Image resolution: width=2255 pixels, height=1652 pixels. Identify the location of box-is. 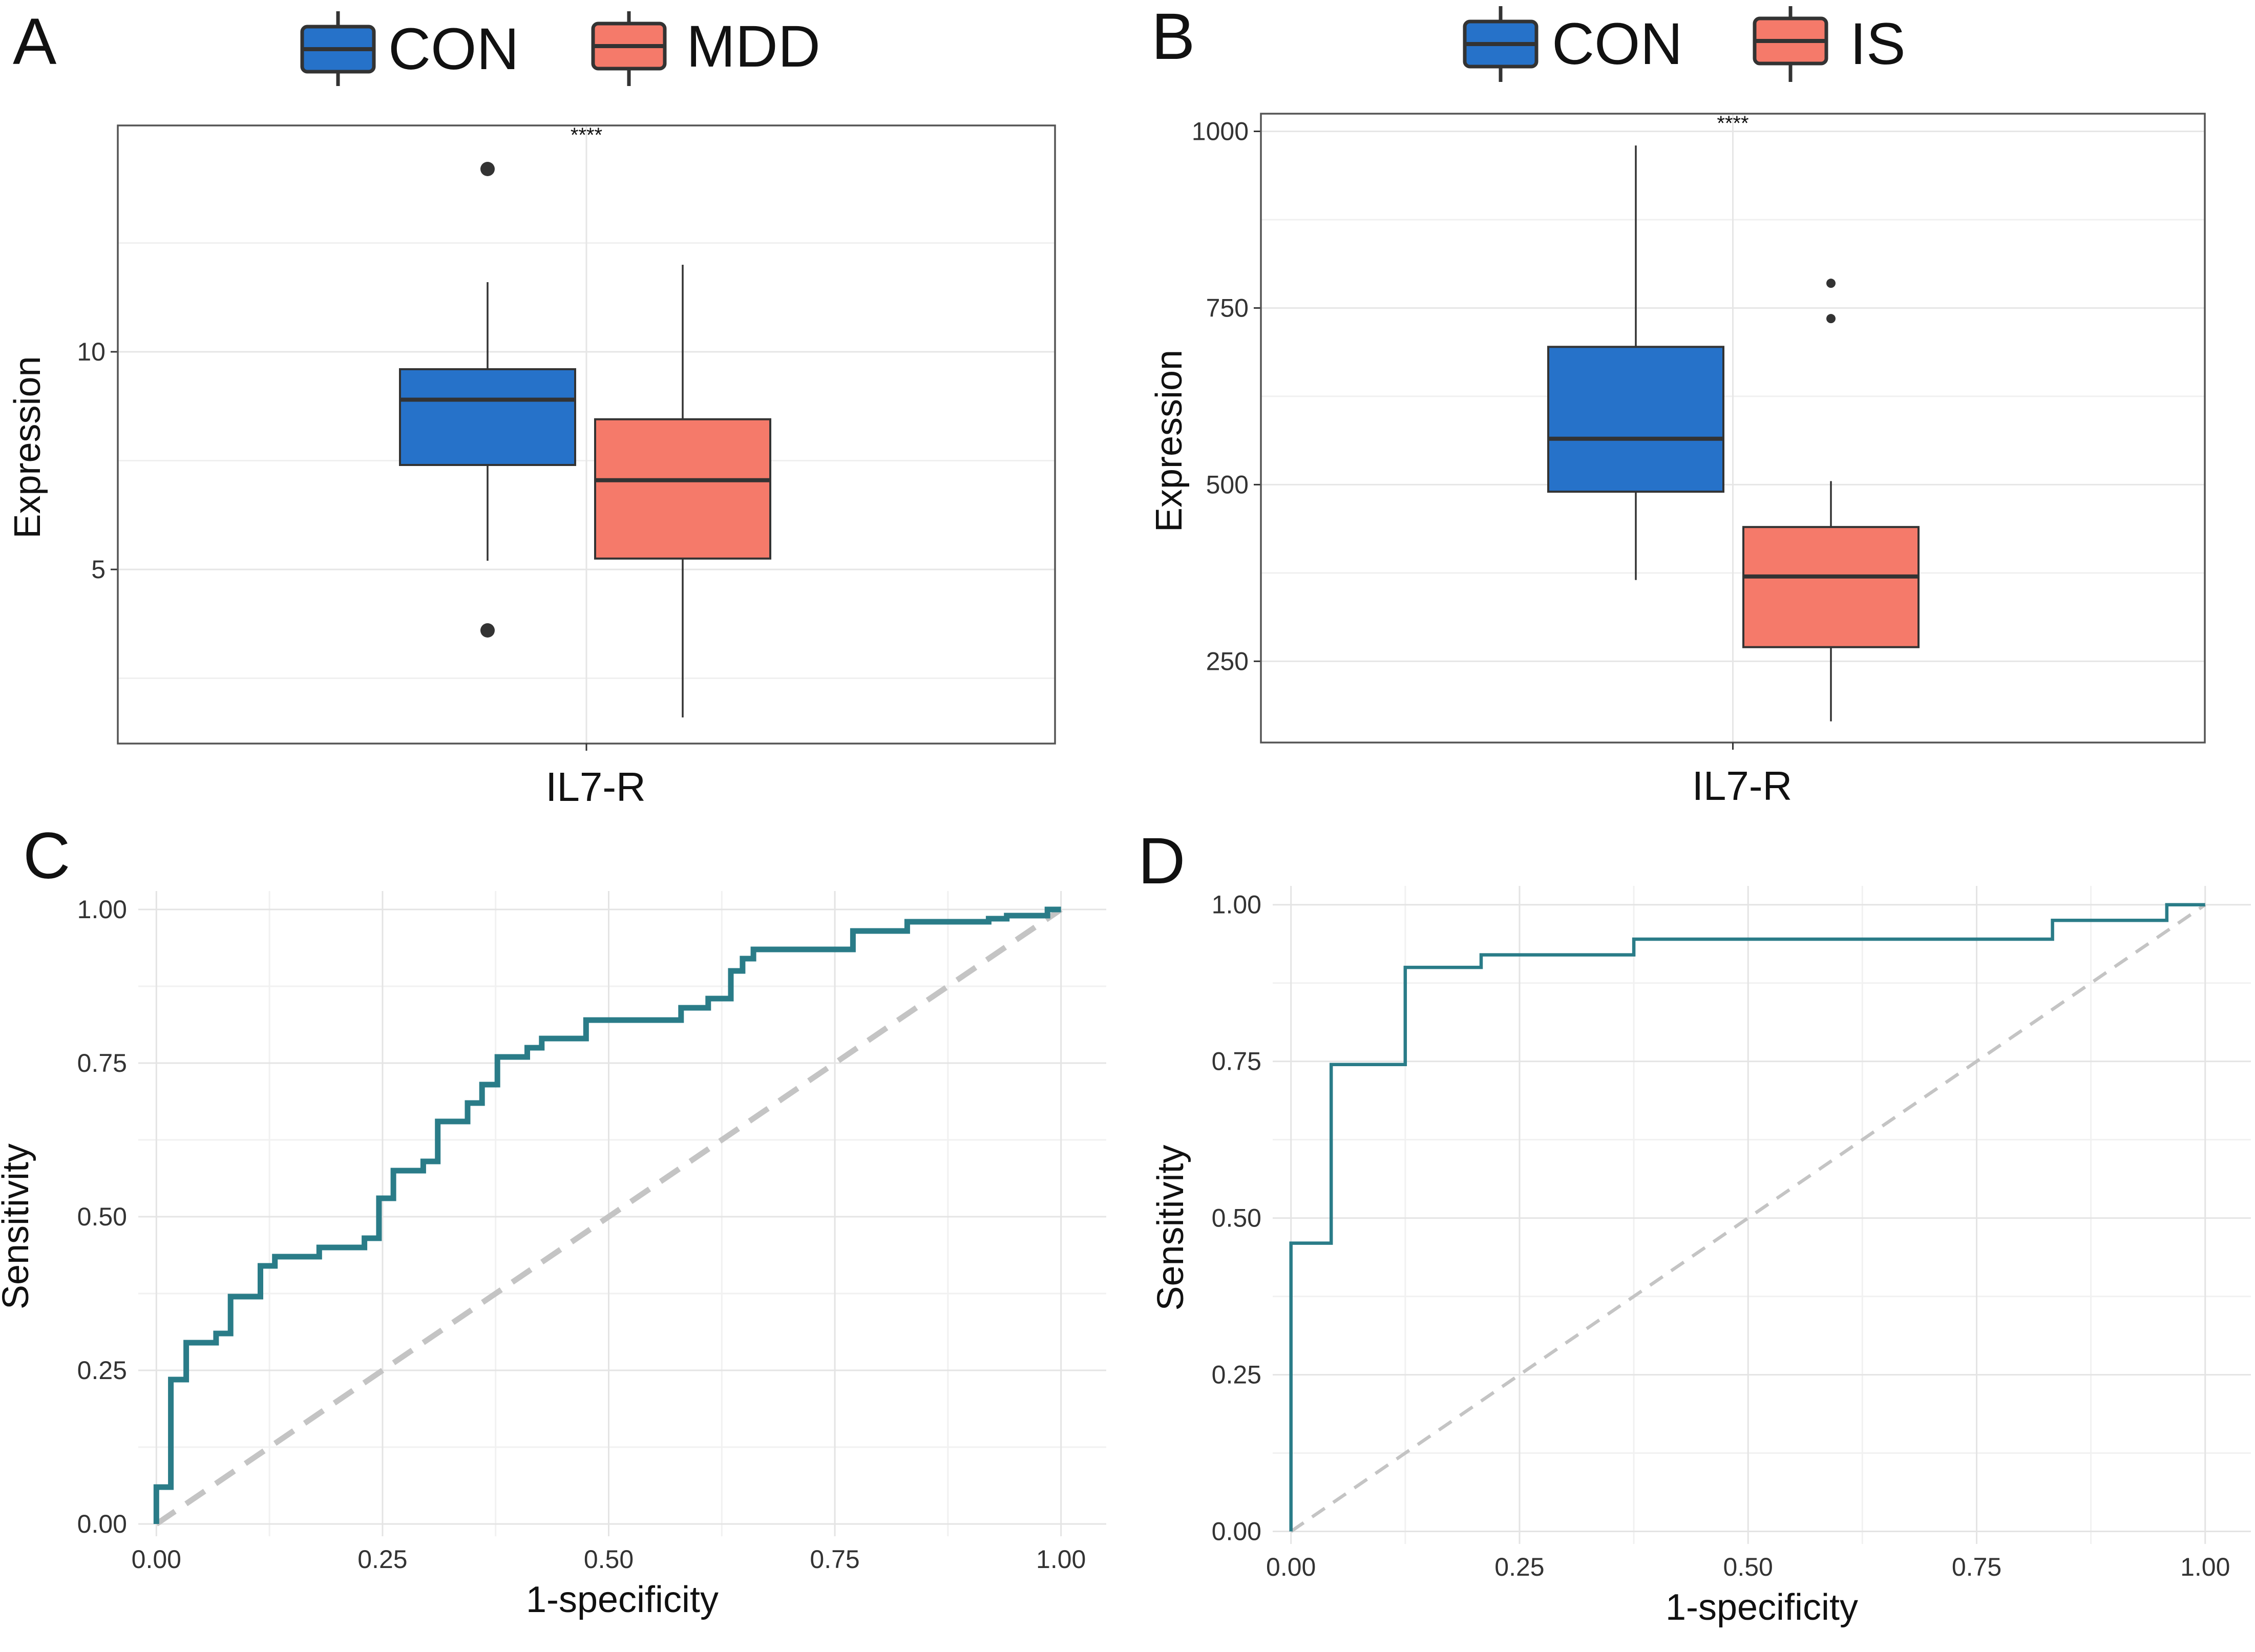
(1831, 587).